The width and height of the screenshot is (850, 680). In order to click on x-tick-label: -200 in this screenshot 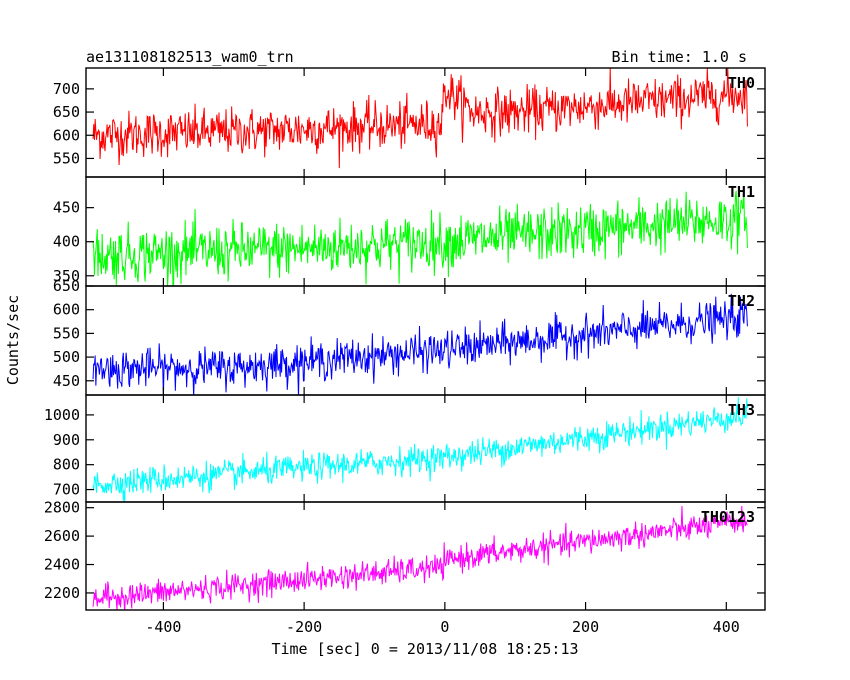, I will do `click(304, 627)`.